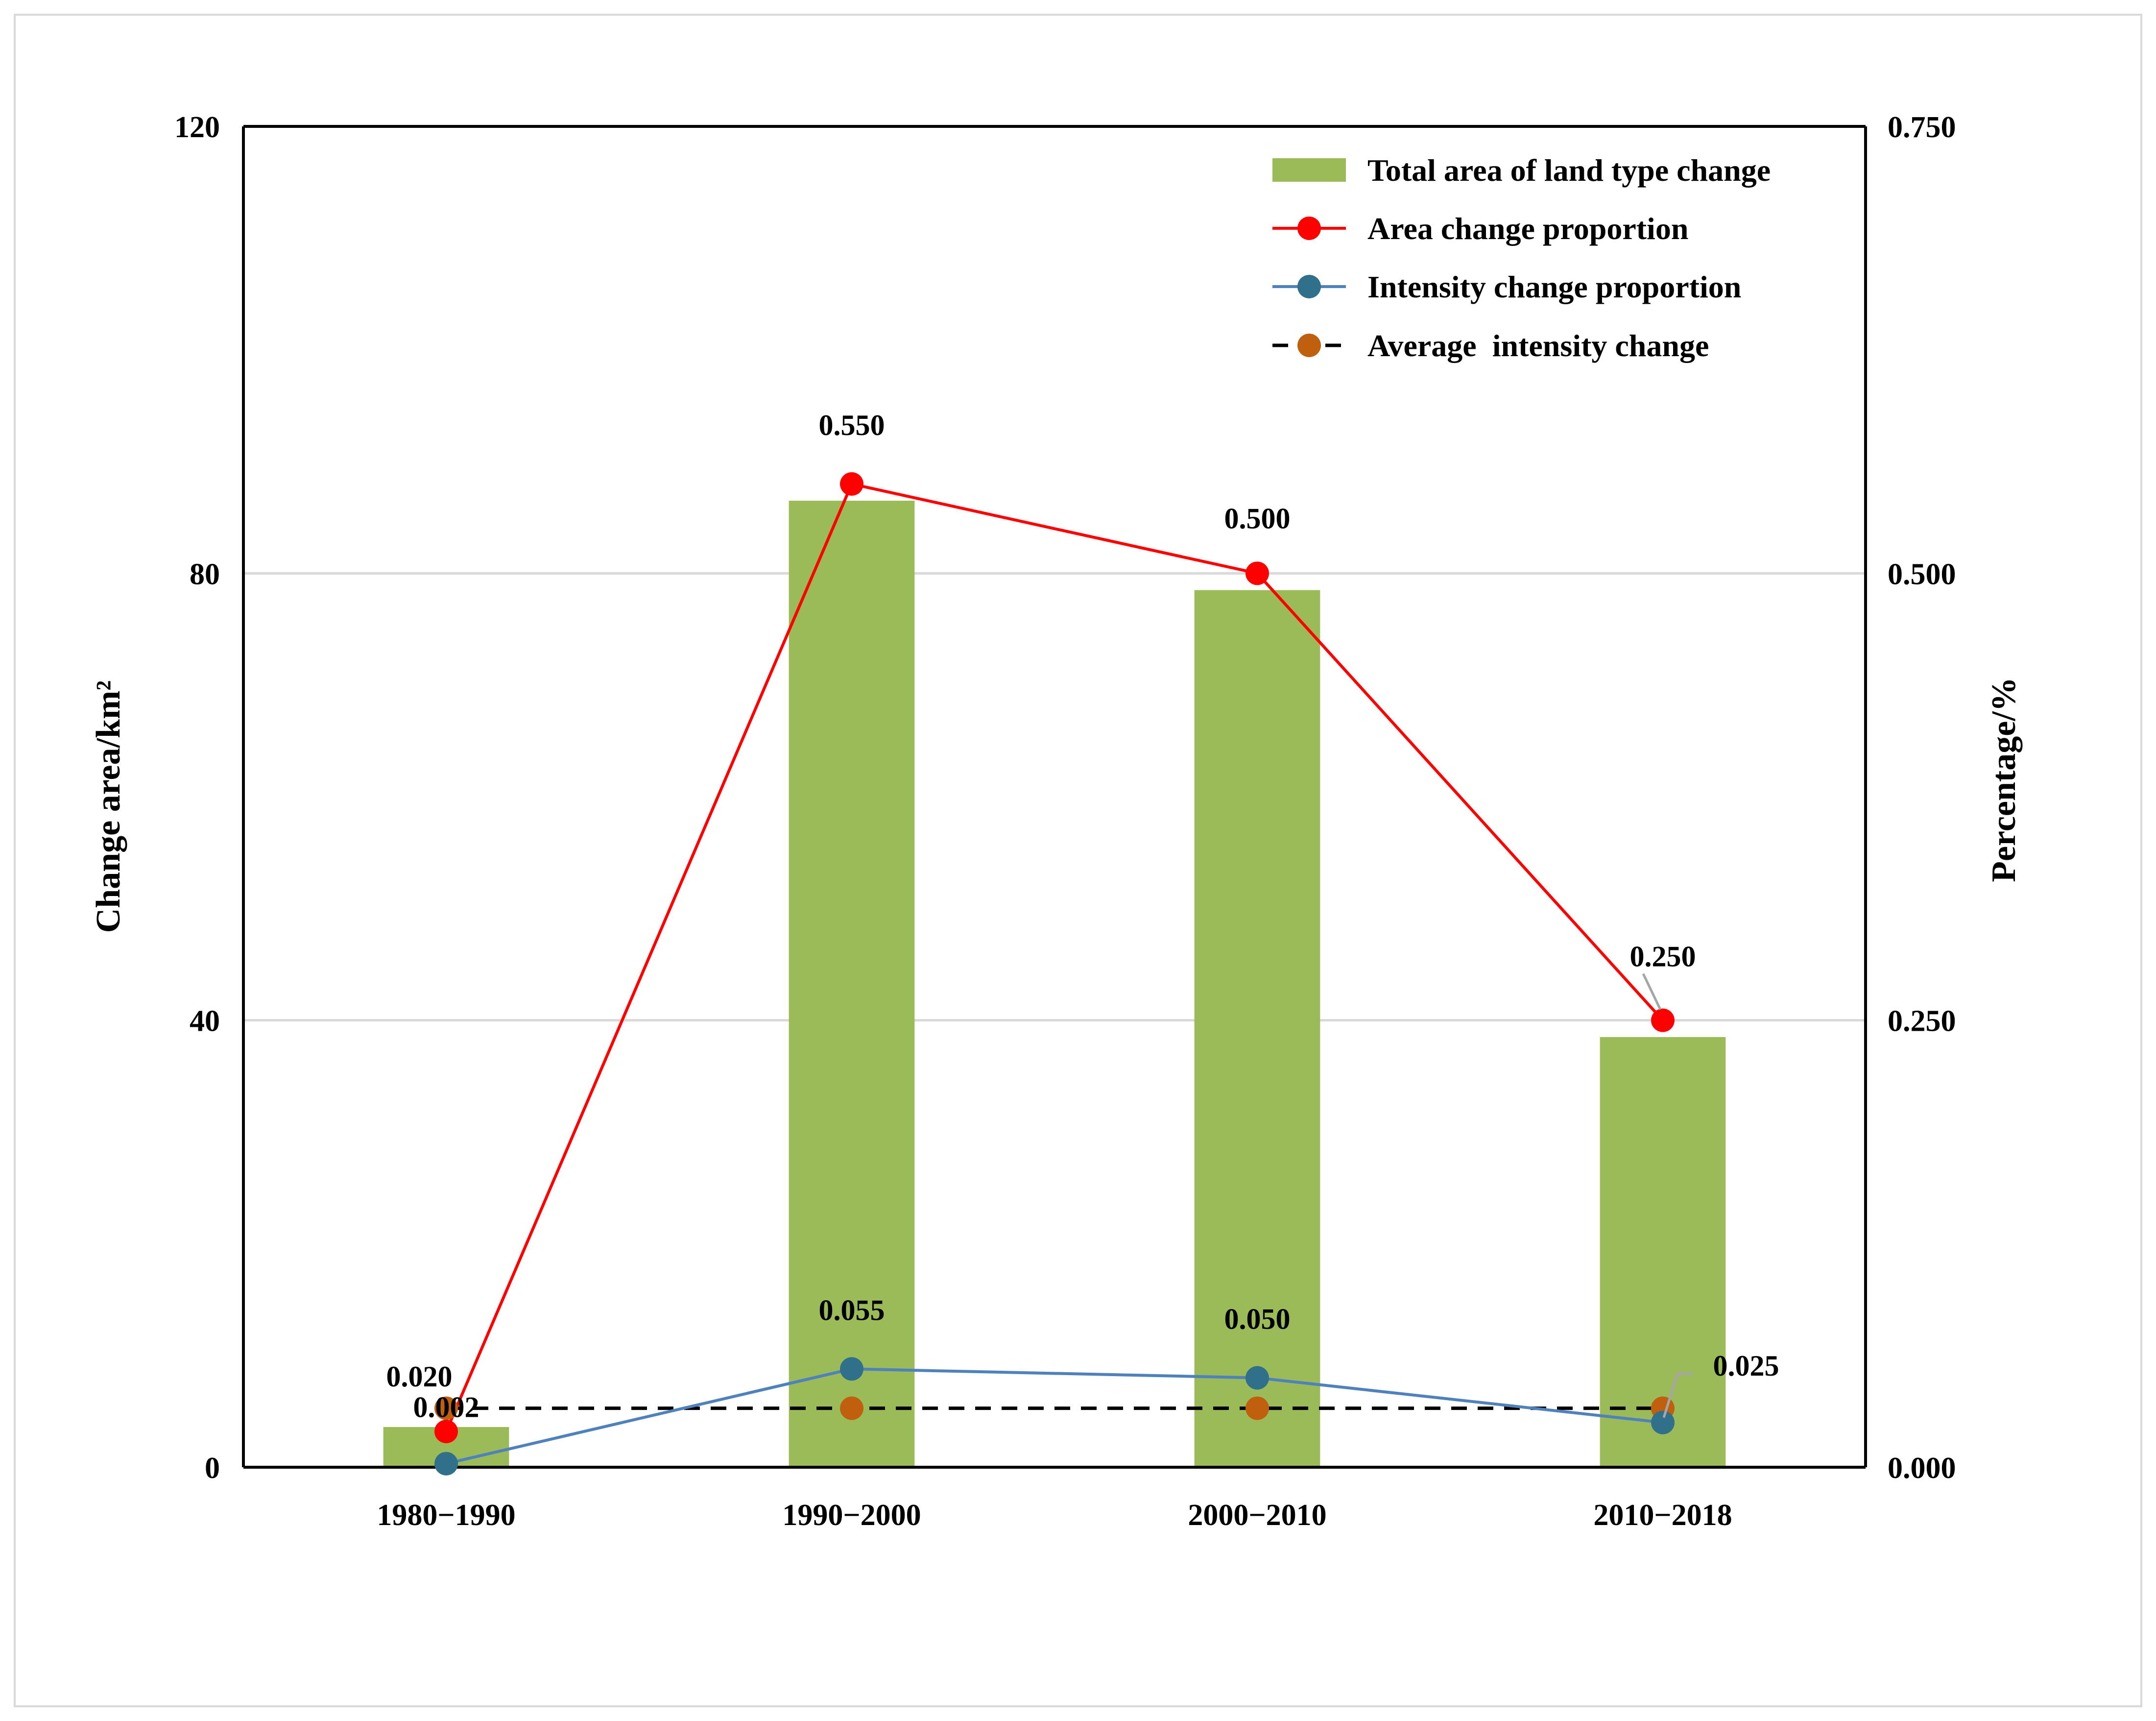 This screenshot has width=2156, height=1721. I want to click on legend-label: Area change proportion, so click(1527, 229).